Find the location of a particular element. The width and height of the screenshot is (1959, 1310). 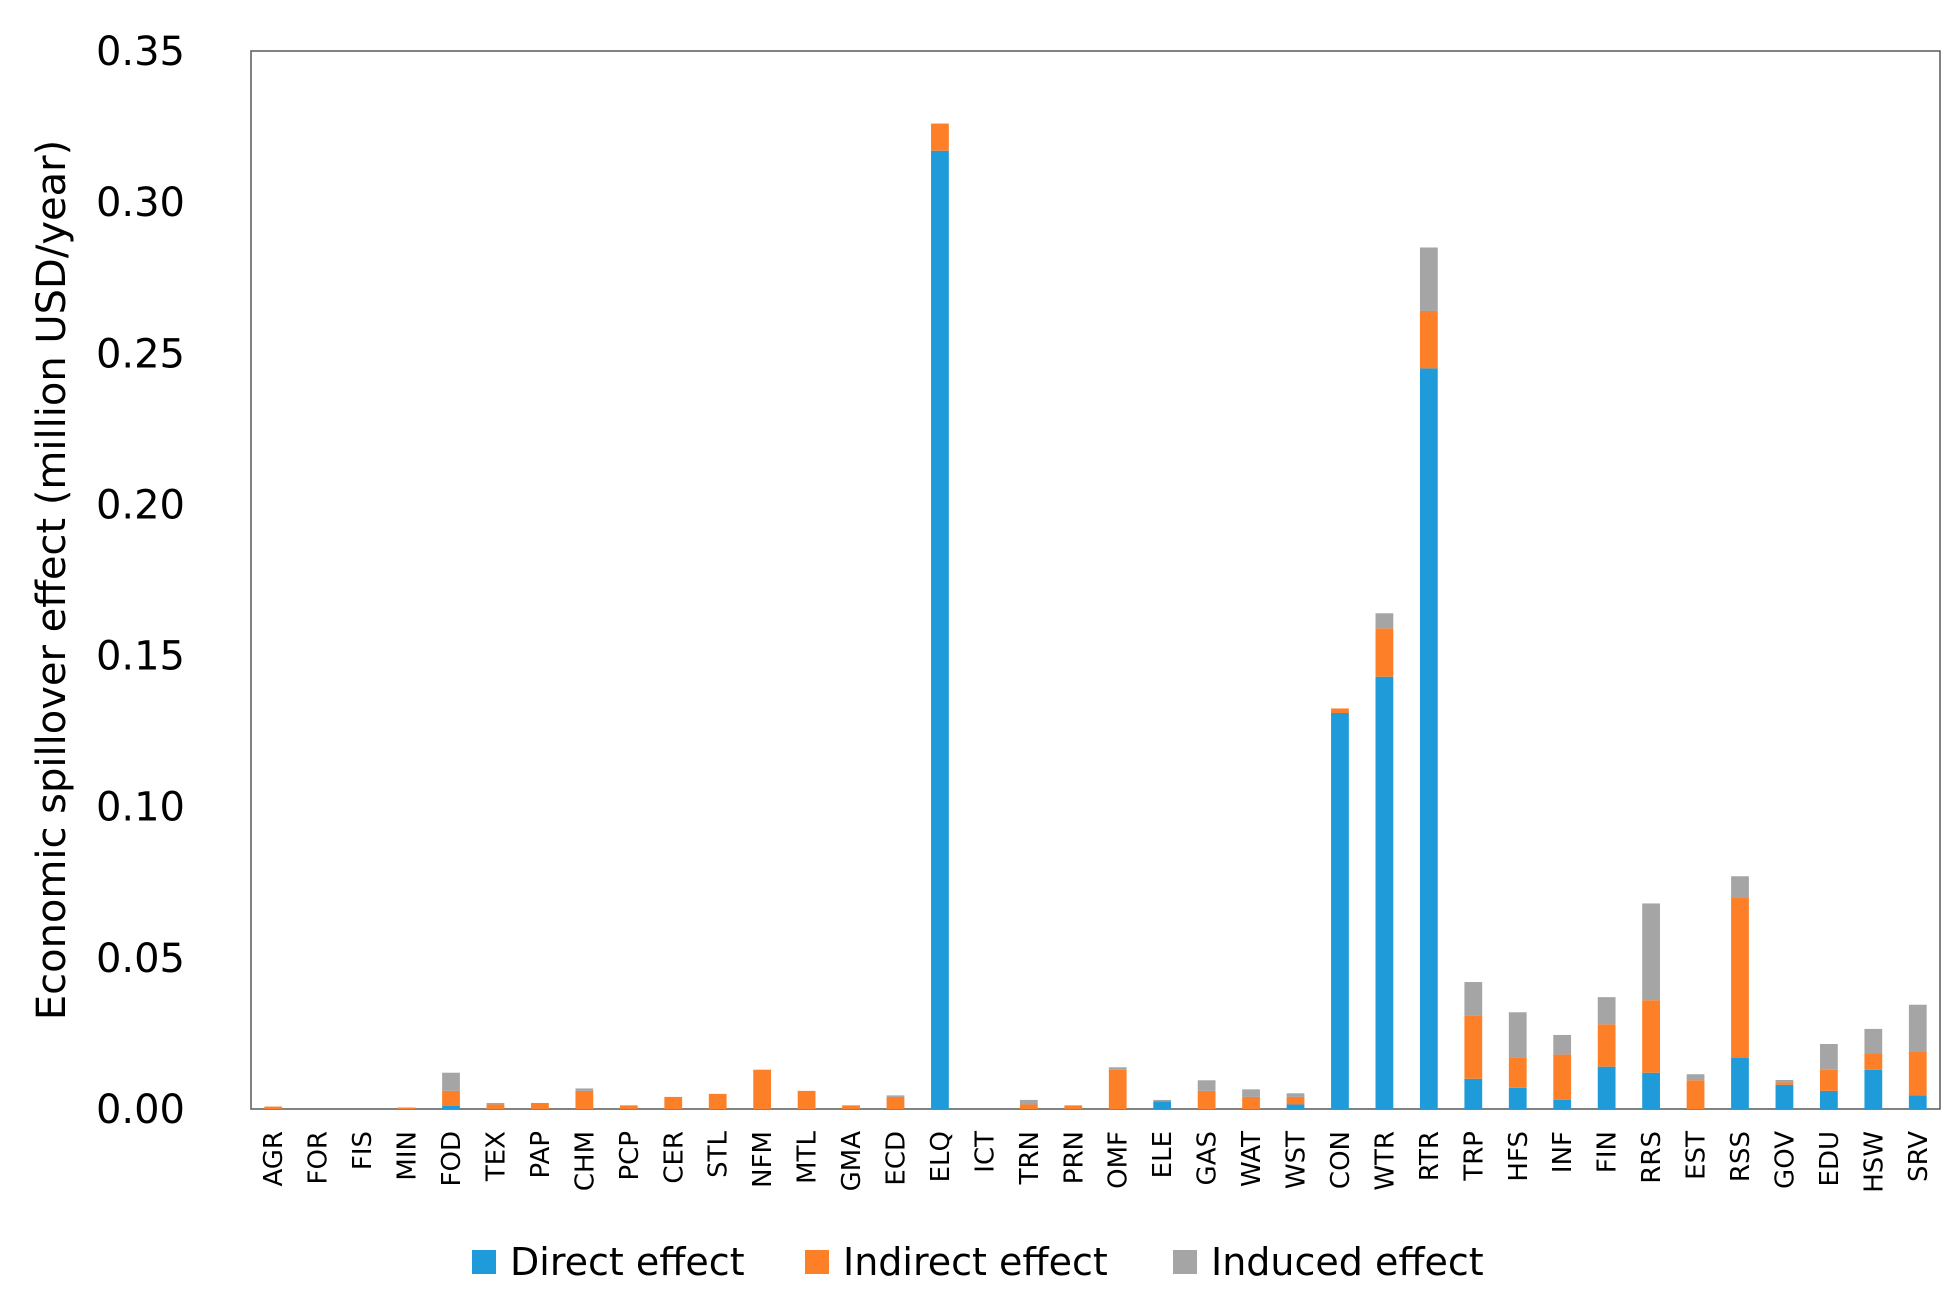

x-tick-label-inf: INF is located at coordinates (1563, 1152).